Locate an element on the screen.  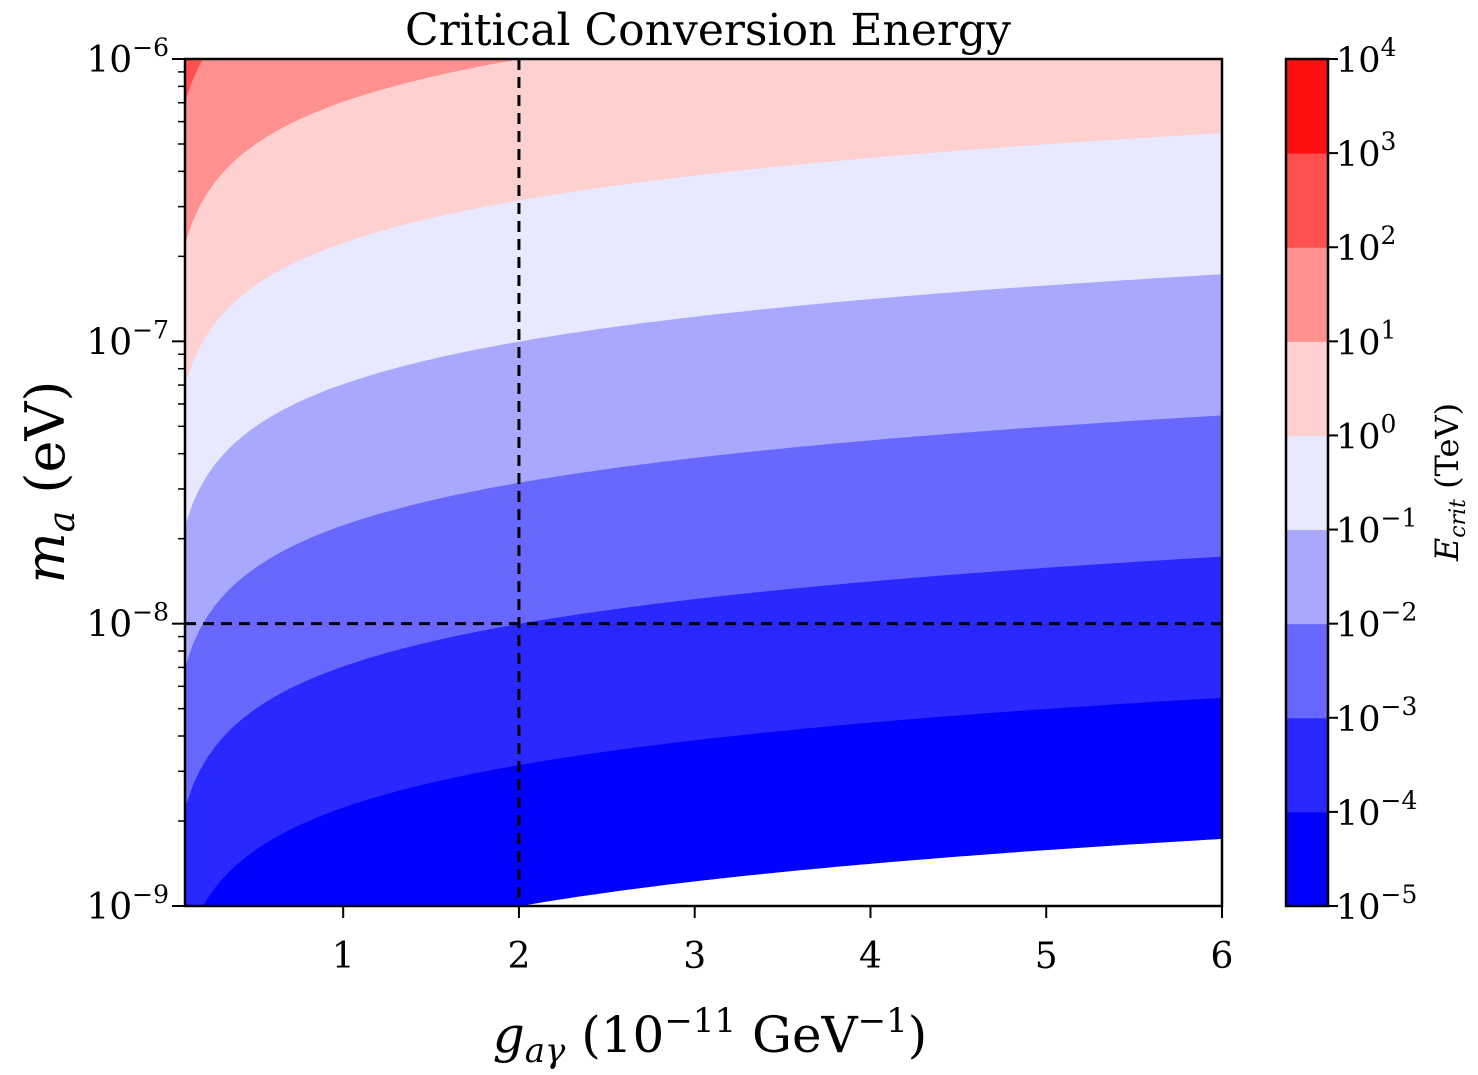
x-label-exp: −11 is located at coordinates (700, 1021).